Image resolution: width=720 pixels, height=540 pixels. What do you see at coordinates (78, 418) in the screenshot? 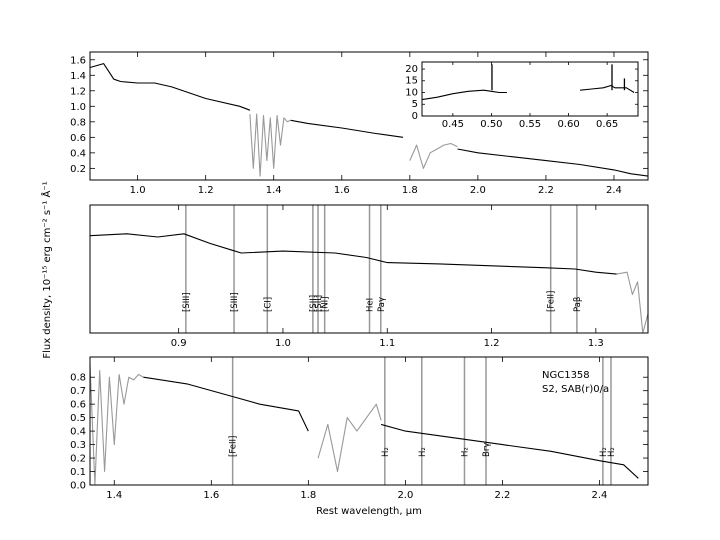
I see `ytick-label-bottom-5: 0.5` at bounding box center [78, 418].